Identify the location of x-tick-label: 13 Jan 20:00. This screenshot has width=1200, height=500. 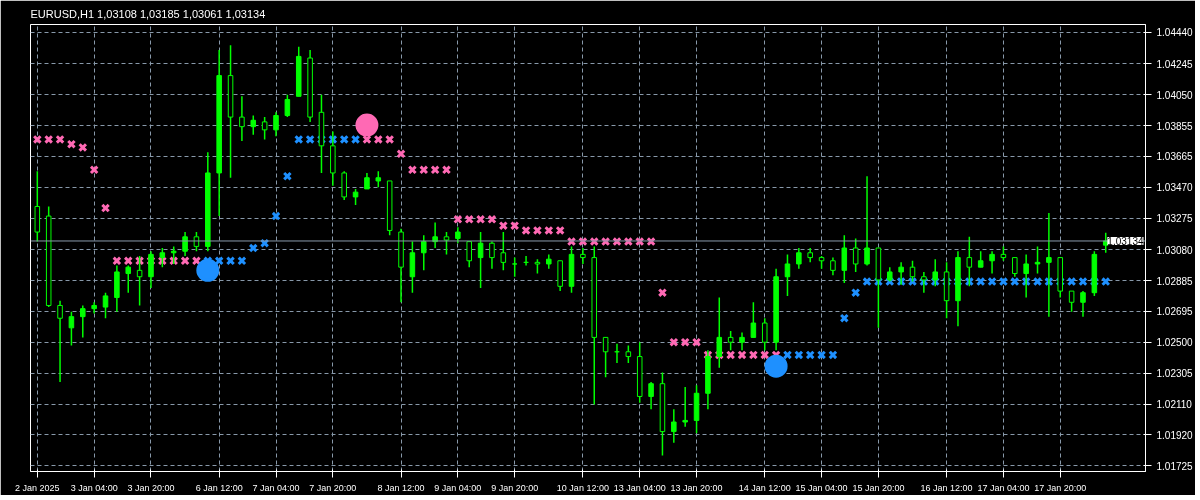
(696, 487).